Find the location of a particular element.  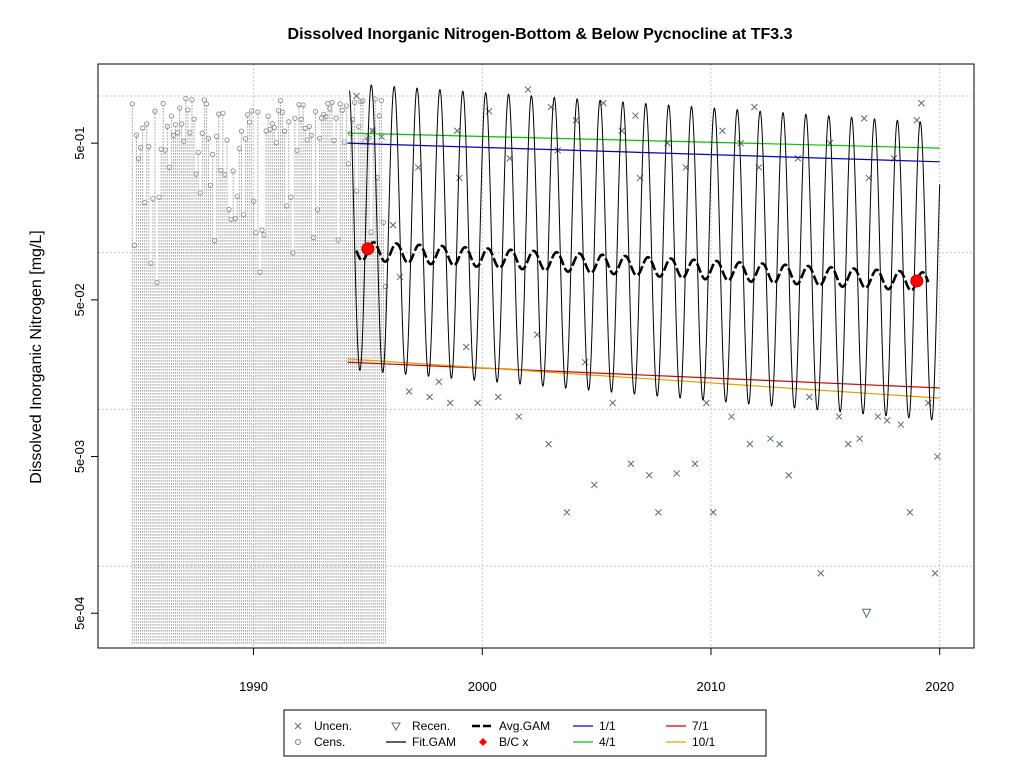

legend-box is located at coordinates (525, 733).